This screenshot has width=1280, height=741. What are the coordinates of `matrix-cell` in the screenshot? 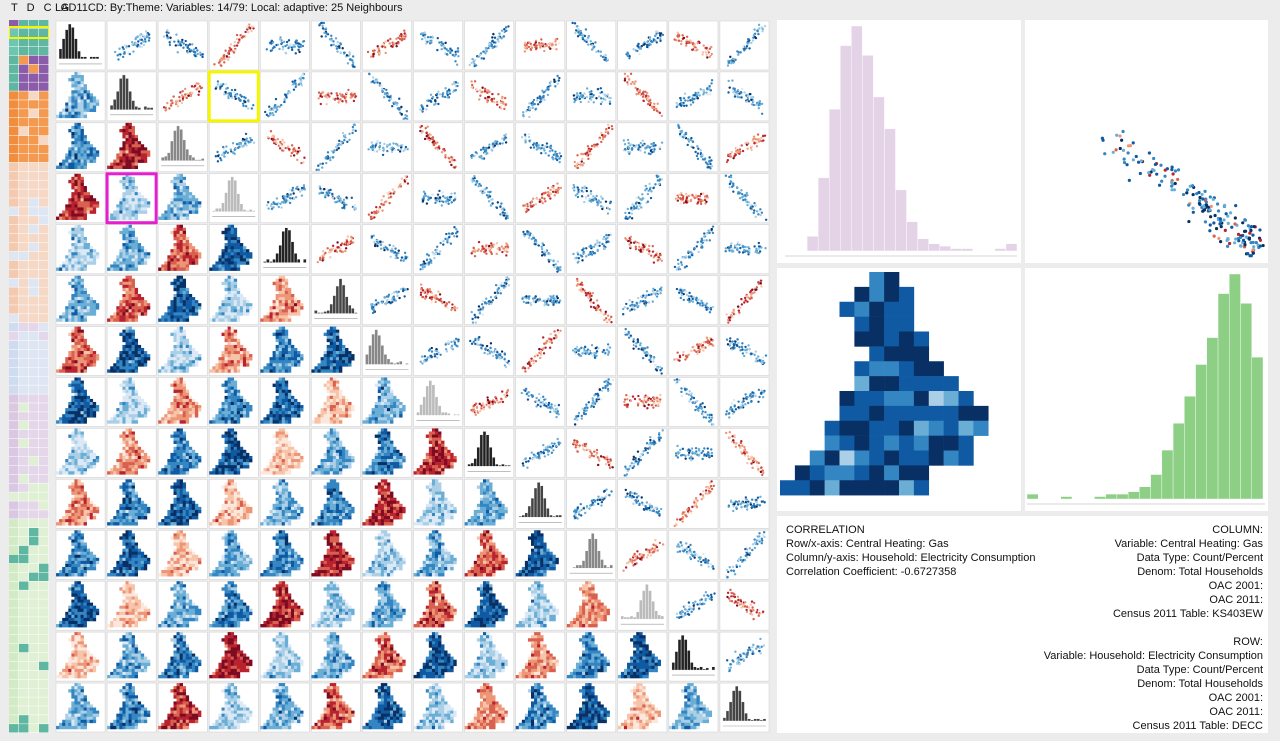 It's located at (233, 96).